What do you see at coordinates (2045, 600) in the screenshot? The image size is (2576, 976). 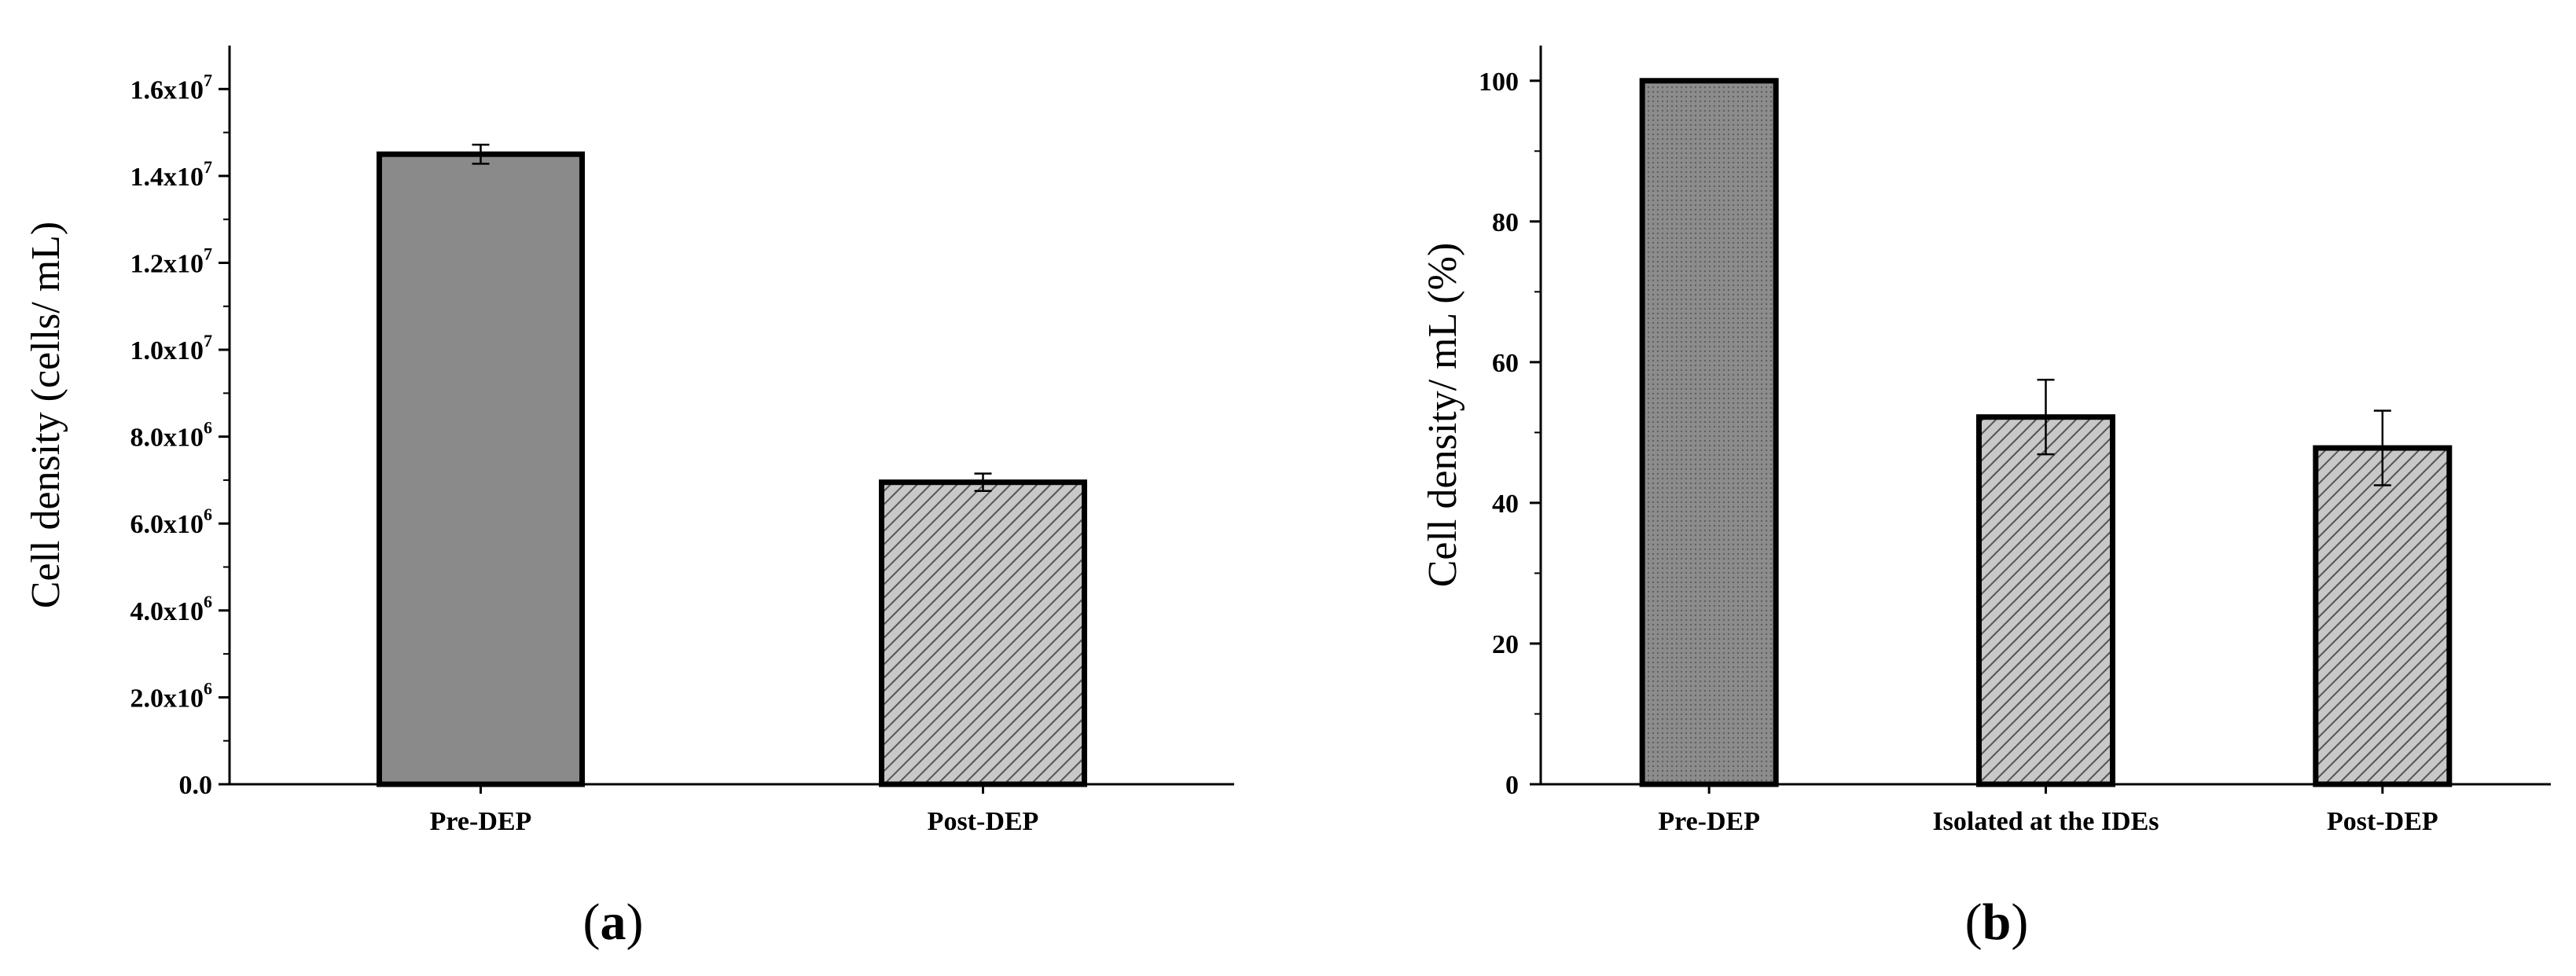 I see `bar-isolated-at-the-ides` at bounding box center [2045, 600].